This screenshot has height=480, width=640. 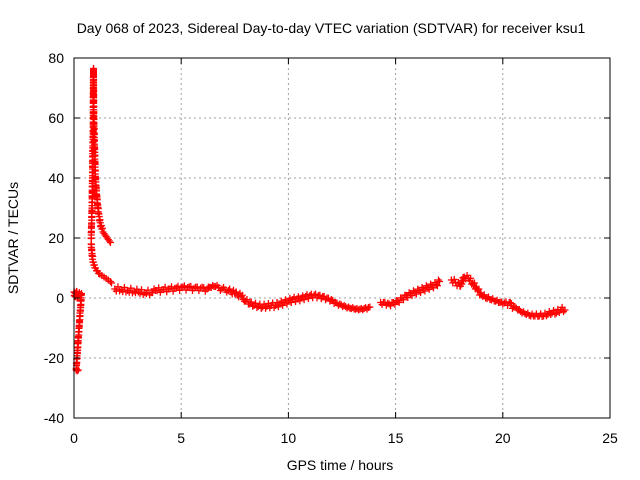 I want to click on x-tick-label: 15, so click(x=396, y=438).